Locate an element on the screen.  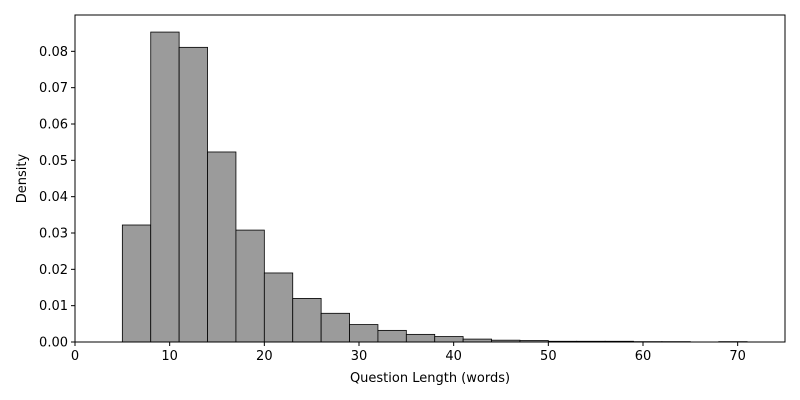
x-tick-label: 60 is located at coordinates (643, 356).